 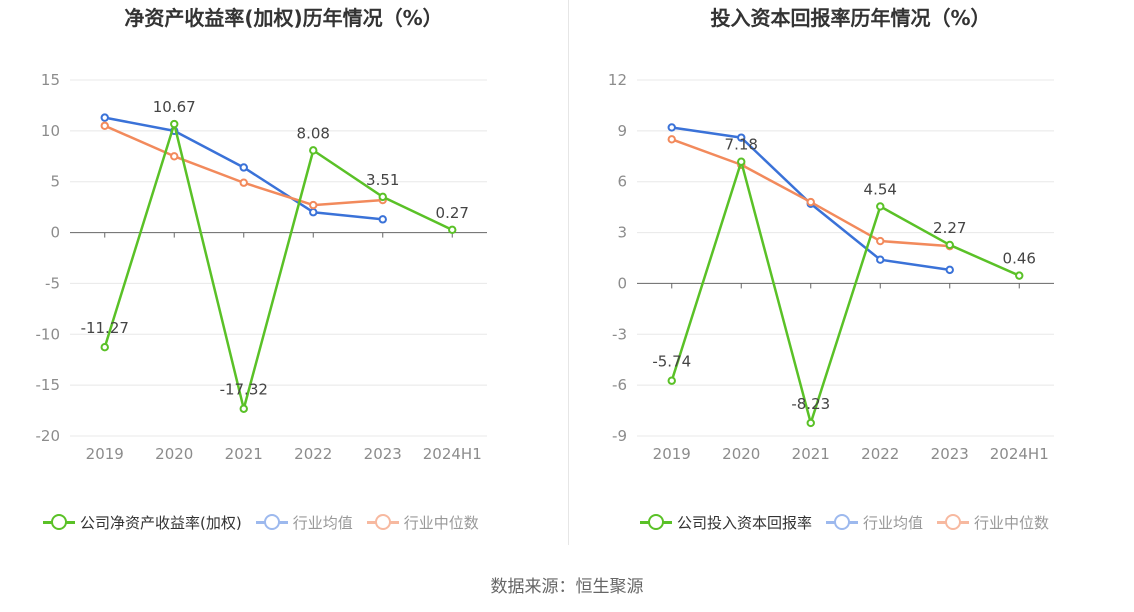 I want to click on y-tick-label: -3, so click(x=619, y=334).